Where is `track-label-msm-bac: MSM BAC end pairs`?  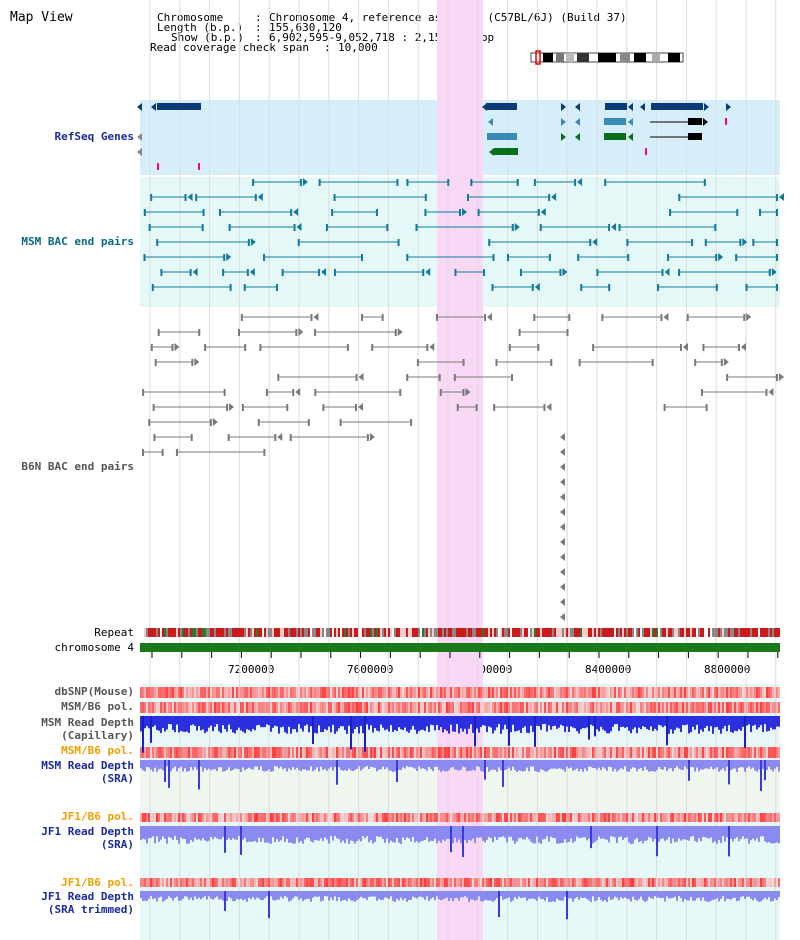 track-label-msm-bac: MSM BAC end pairs is located at coordinates (77, 241).